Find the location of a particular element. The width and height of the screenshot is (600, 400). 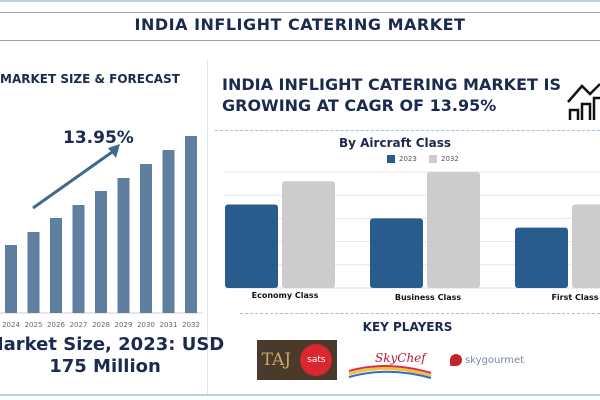

forecast-subtitle: MARKET SIZE & FORECAST is located at coordinates (90, 79).